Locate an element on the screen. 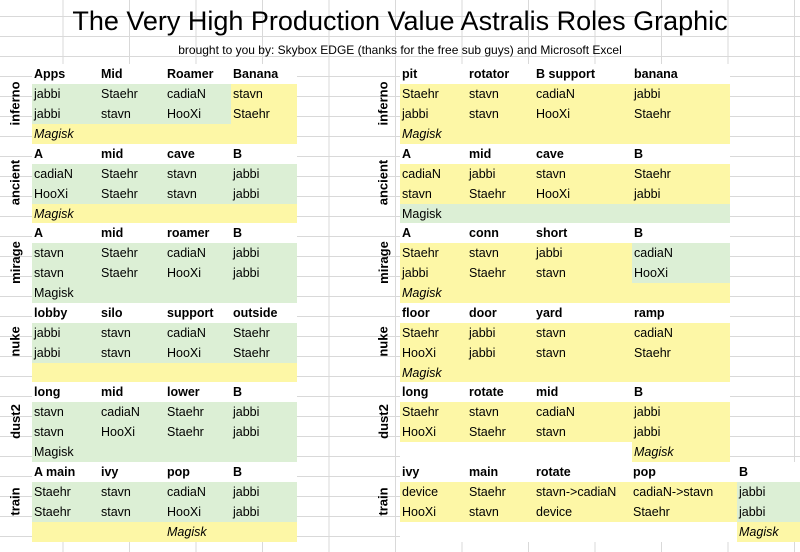  cell: conn is located at coordinates (500, 233).